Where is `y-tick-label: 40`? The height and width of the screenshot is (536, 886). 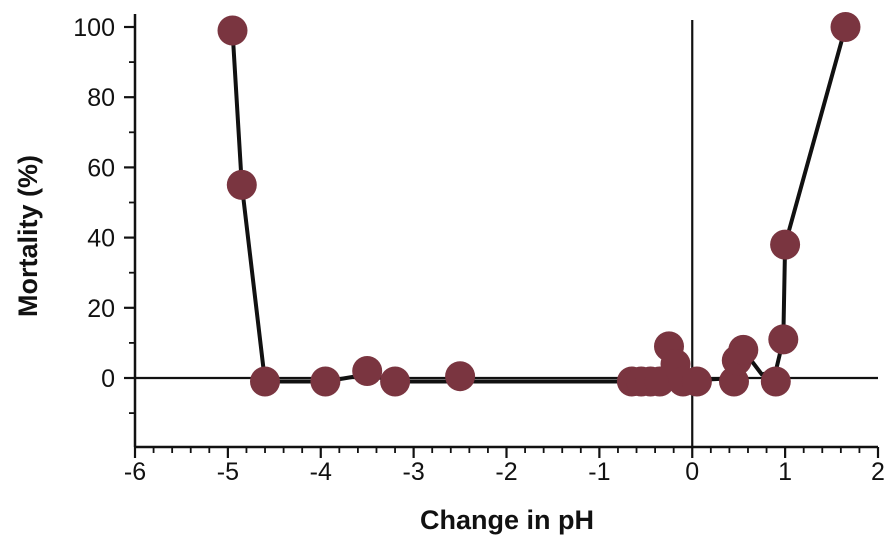 y-tick-label: 40 is located at coordinates (101, 239).